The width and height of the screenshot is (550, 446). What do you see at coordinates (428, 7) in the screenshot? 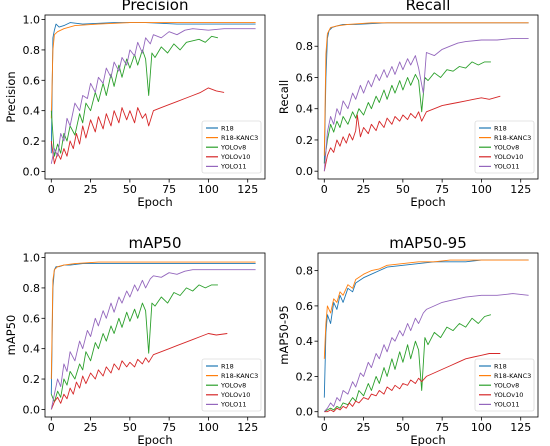
I see `chart-title: Recall` at bounding box center [428, 7].